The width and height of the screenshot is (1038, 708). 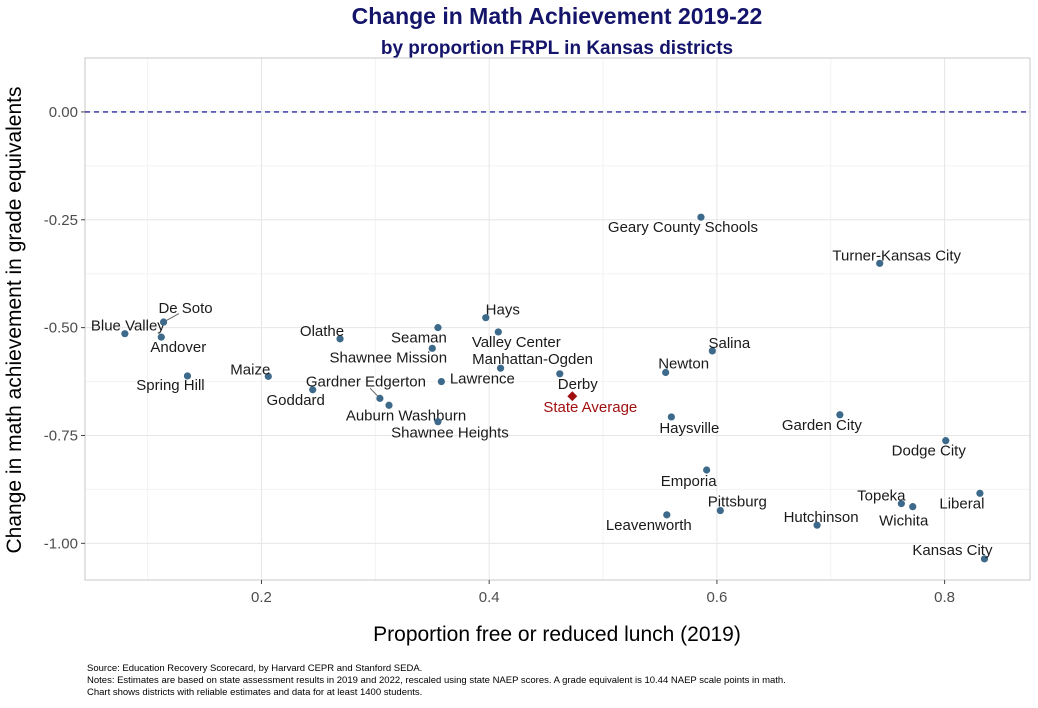 What do you see at coordinates (366, 381) in the screenshot?
I see `label-gardner-edgerton: Gardner Edgerton` at bounding box center [366, 381].